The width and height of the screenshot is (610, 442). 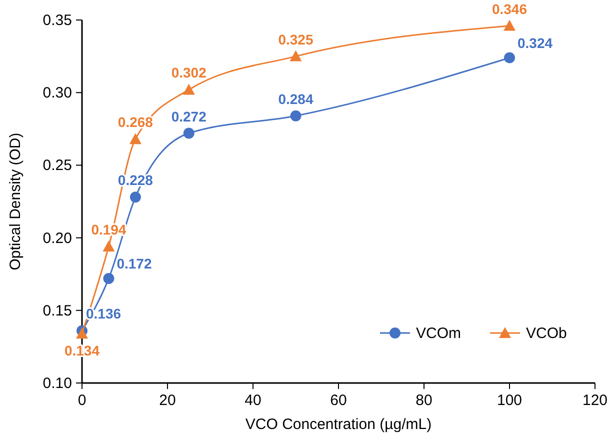 I want to click on x-tick-label: 80, so click(x=424, y=400).